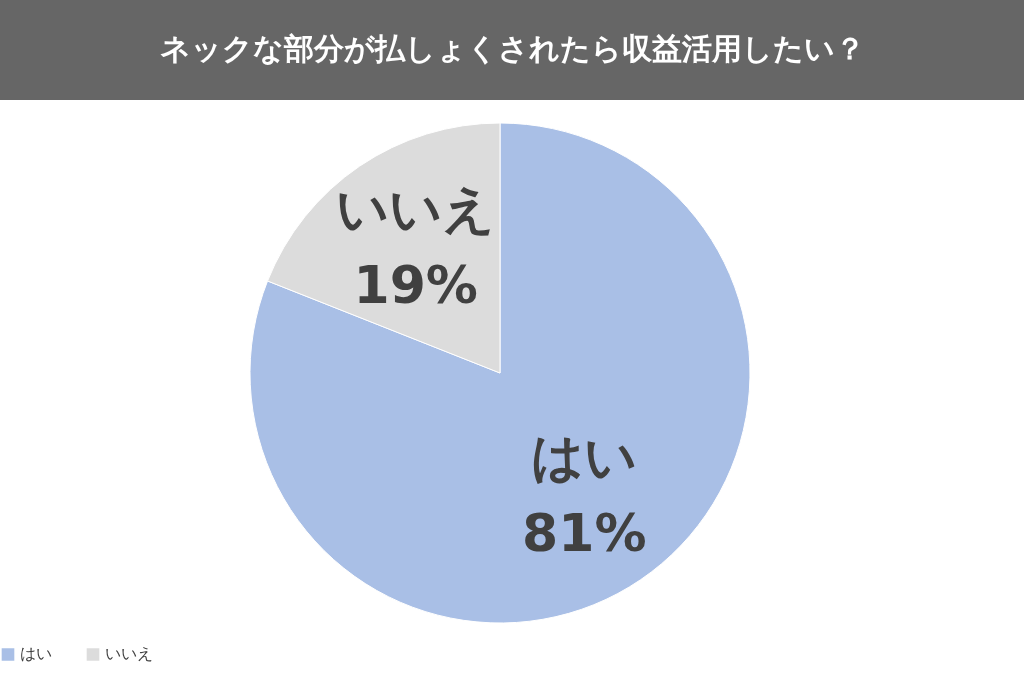 The width and height of the screenshot is (1024, 683). I want to click on data-label: 81%, so click(584, 533).